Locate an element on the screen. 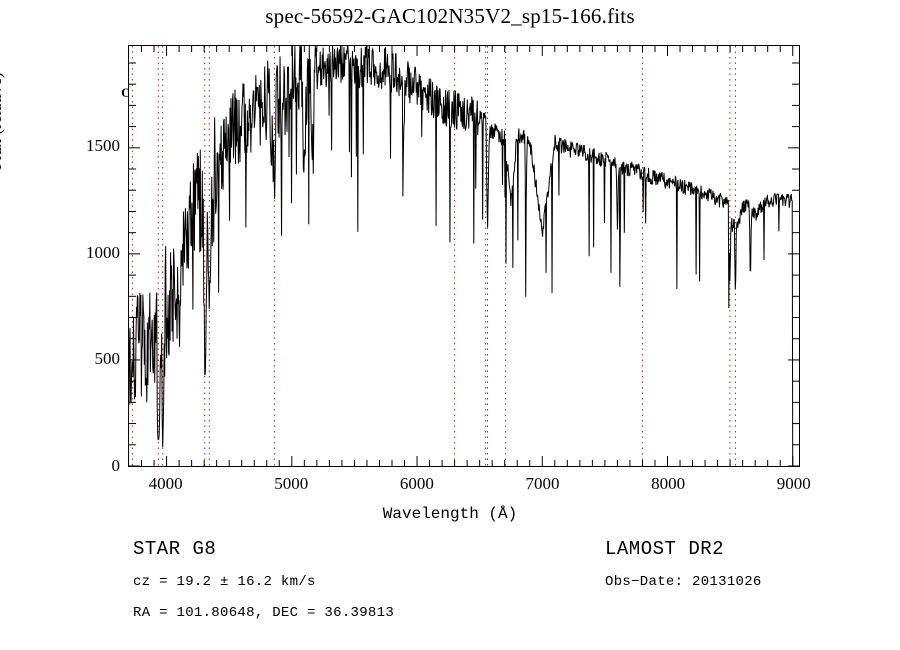 The image size is (900, 650). survey-name: LAMOST DR2 is located at coordinates (665, 549).